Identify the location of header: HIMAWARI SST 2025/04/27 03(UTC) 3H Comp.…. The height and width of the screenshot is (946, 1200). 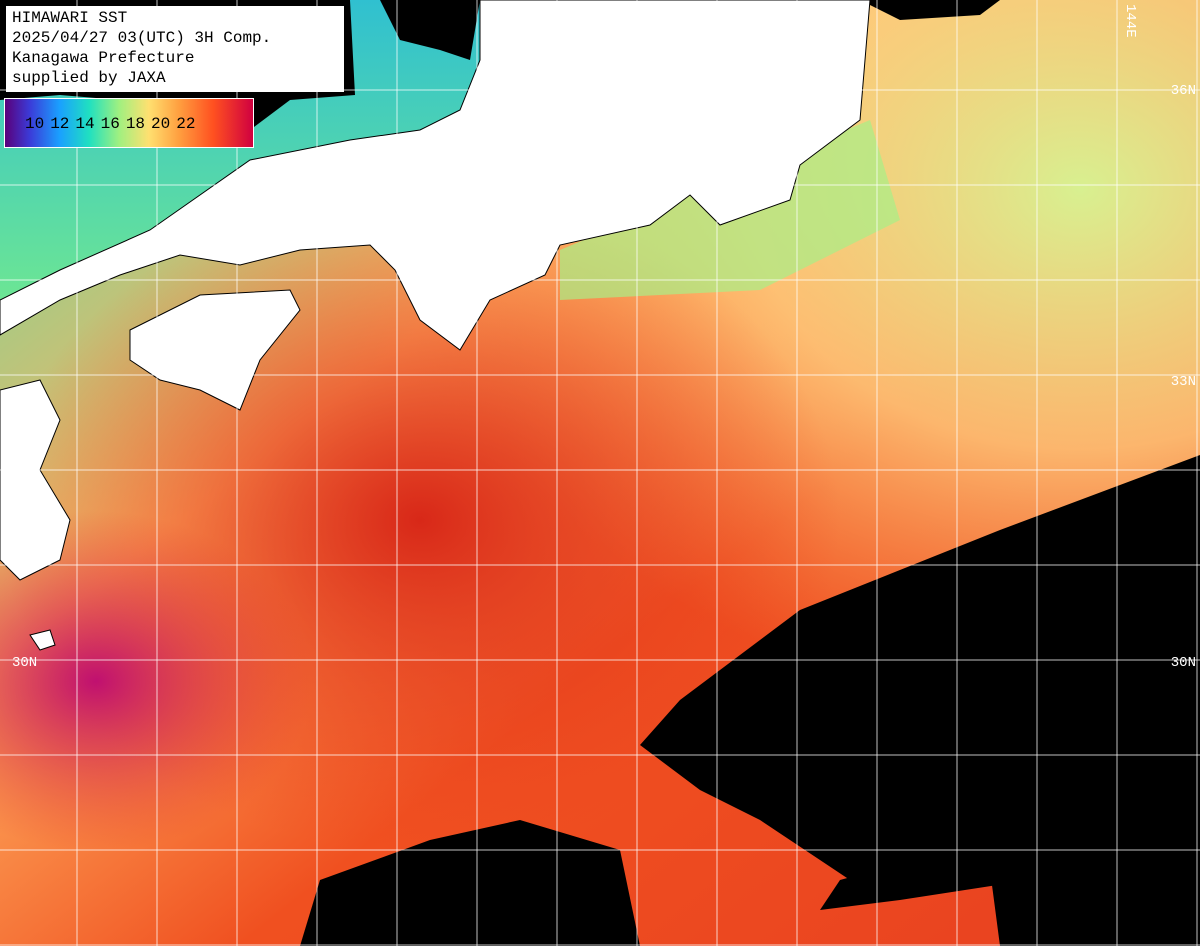
(175, 49).